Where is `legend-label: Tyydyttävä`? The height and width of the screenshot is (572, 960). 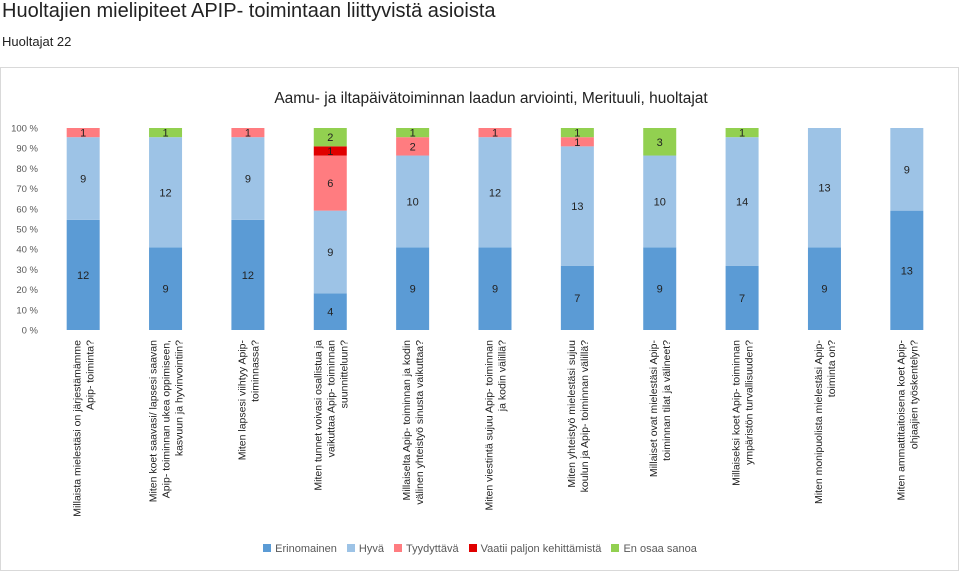 legend-label: Tyydyttävä is located at coordinates (432, 549).